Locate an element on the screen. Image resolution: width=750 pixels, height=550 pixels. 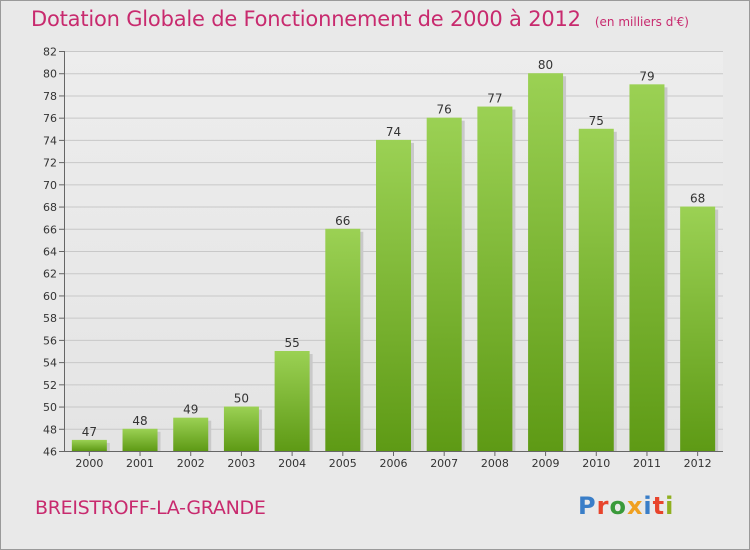
y-tick-label: 54 is located at coordinates (50, 363).